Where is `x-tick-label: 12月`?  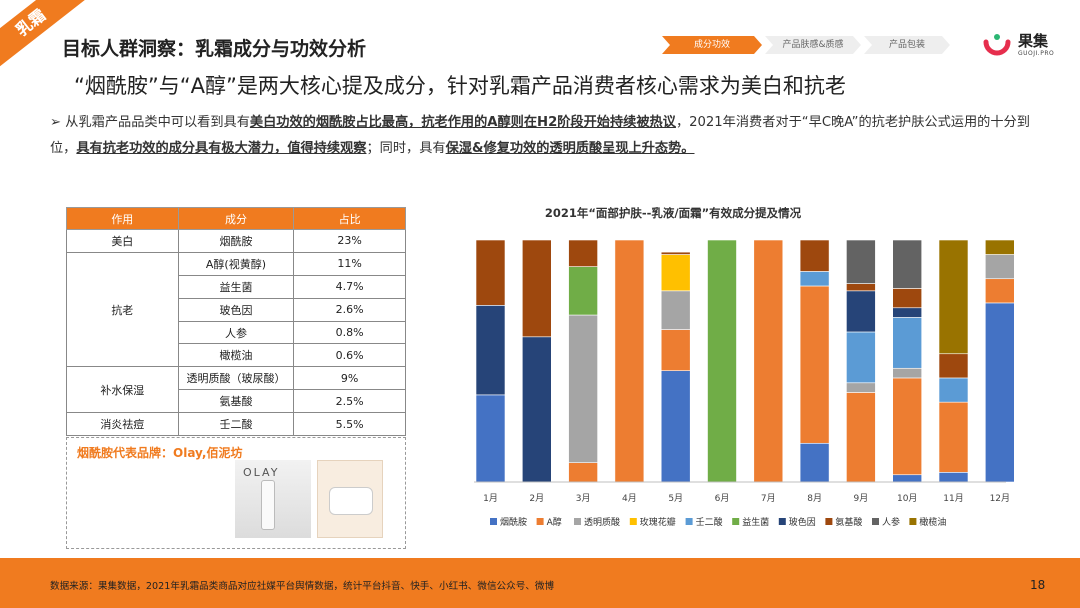
x-tick-label: 12月 is located at coordinates (1000, 498).